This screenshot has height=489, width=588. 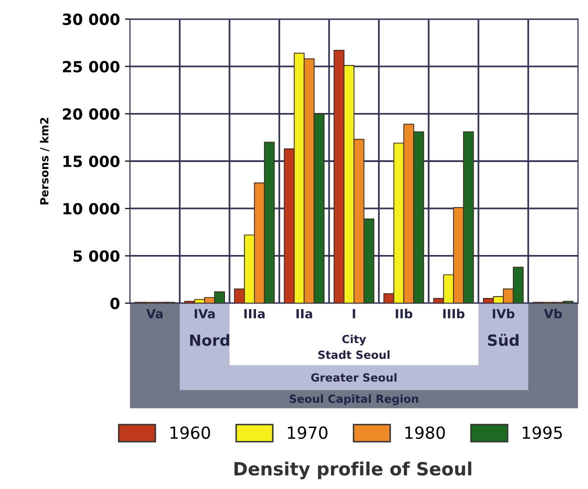 What do you see at coordinates (91, 20) in the screenshot?
I see `y-tick-label: 30 000` at bounding box center [91, 20].